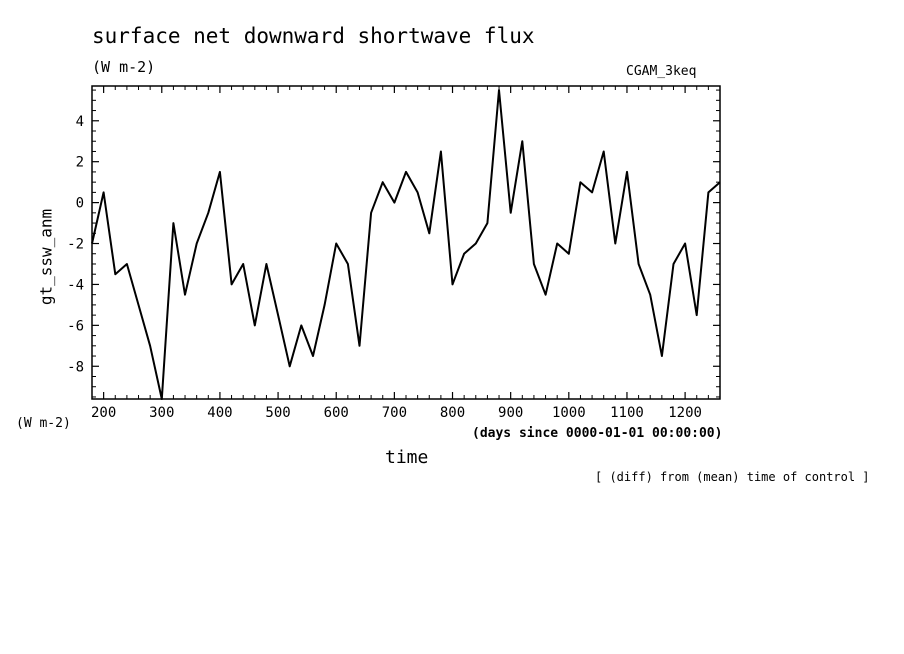  Describe the element at coordinates (75, 285) in the screenshot. I see `y-tick-label: -4` at that location.